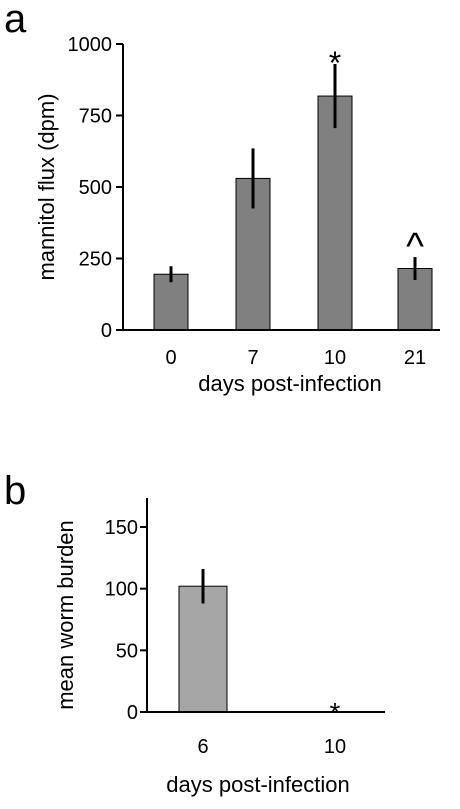  Describe the element at coordinates (415, 358) in the screenshot. I see `panel-a-x-tick-label: 21` at that location.